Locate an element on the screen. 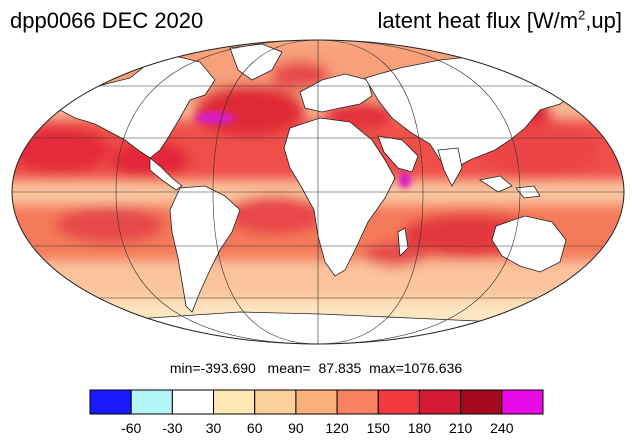  min-label: min= is located at coordinates (185, 368).